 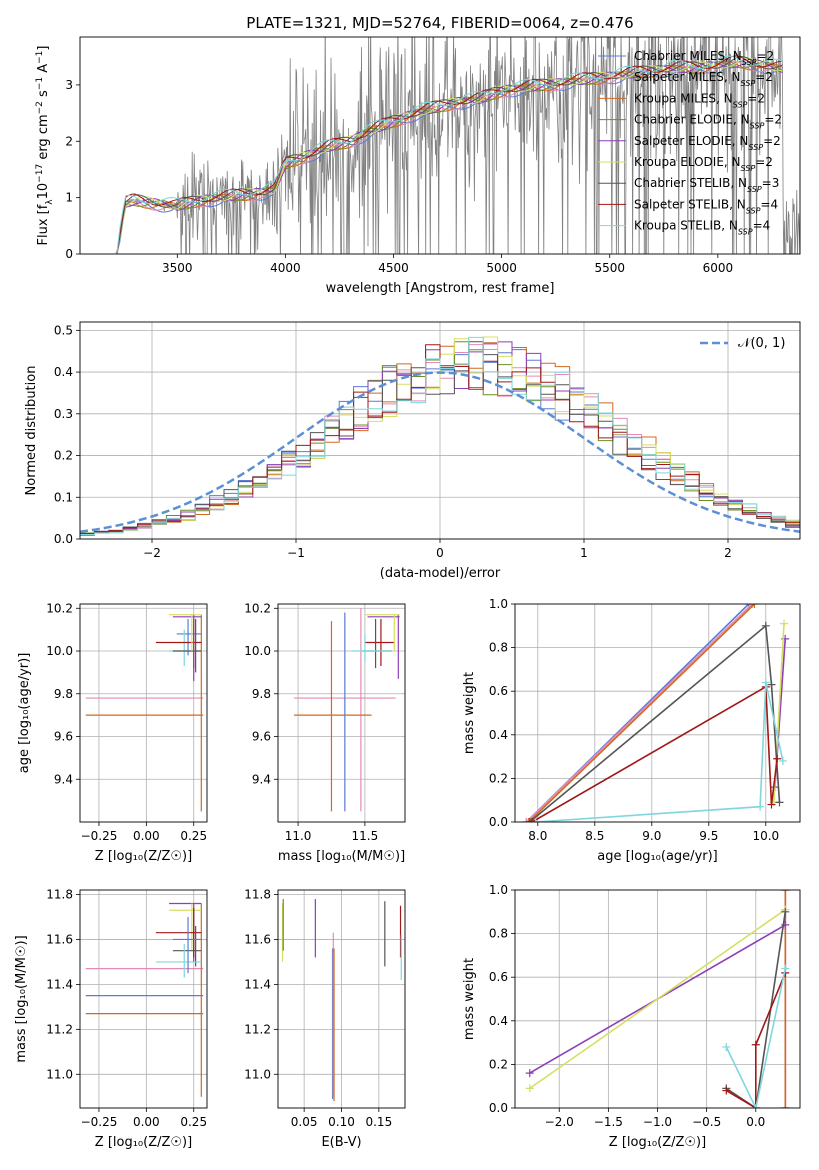 I want to click on y-axis-label: mass [log₁₀(M/M☉)], so click(x=21, y=998).